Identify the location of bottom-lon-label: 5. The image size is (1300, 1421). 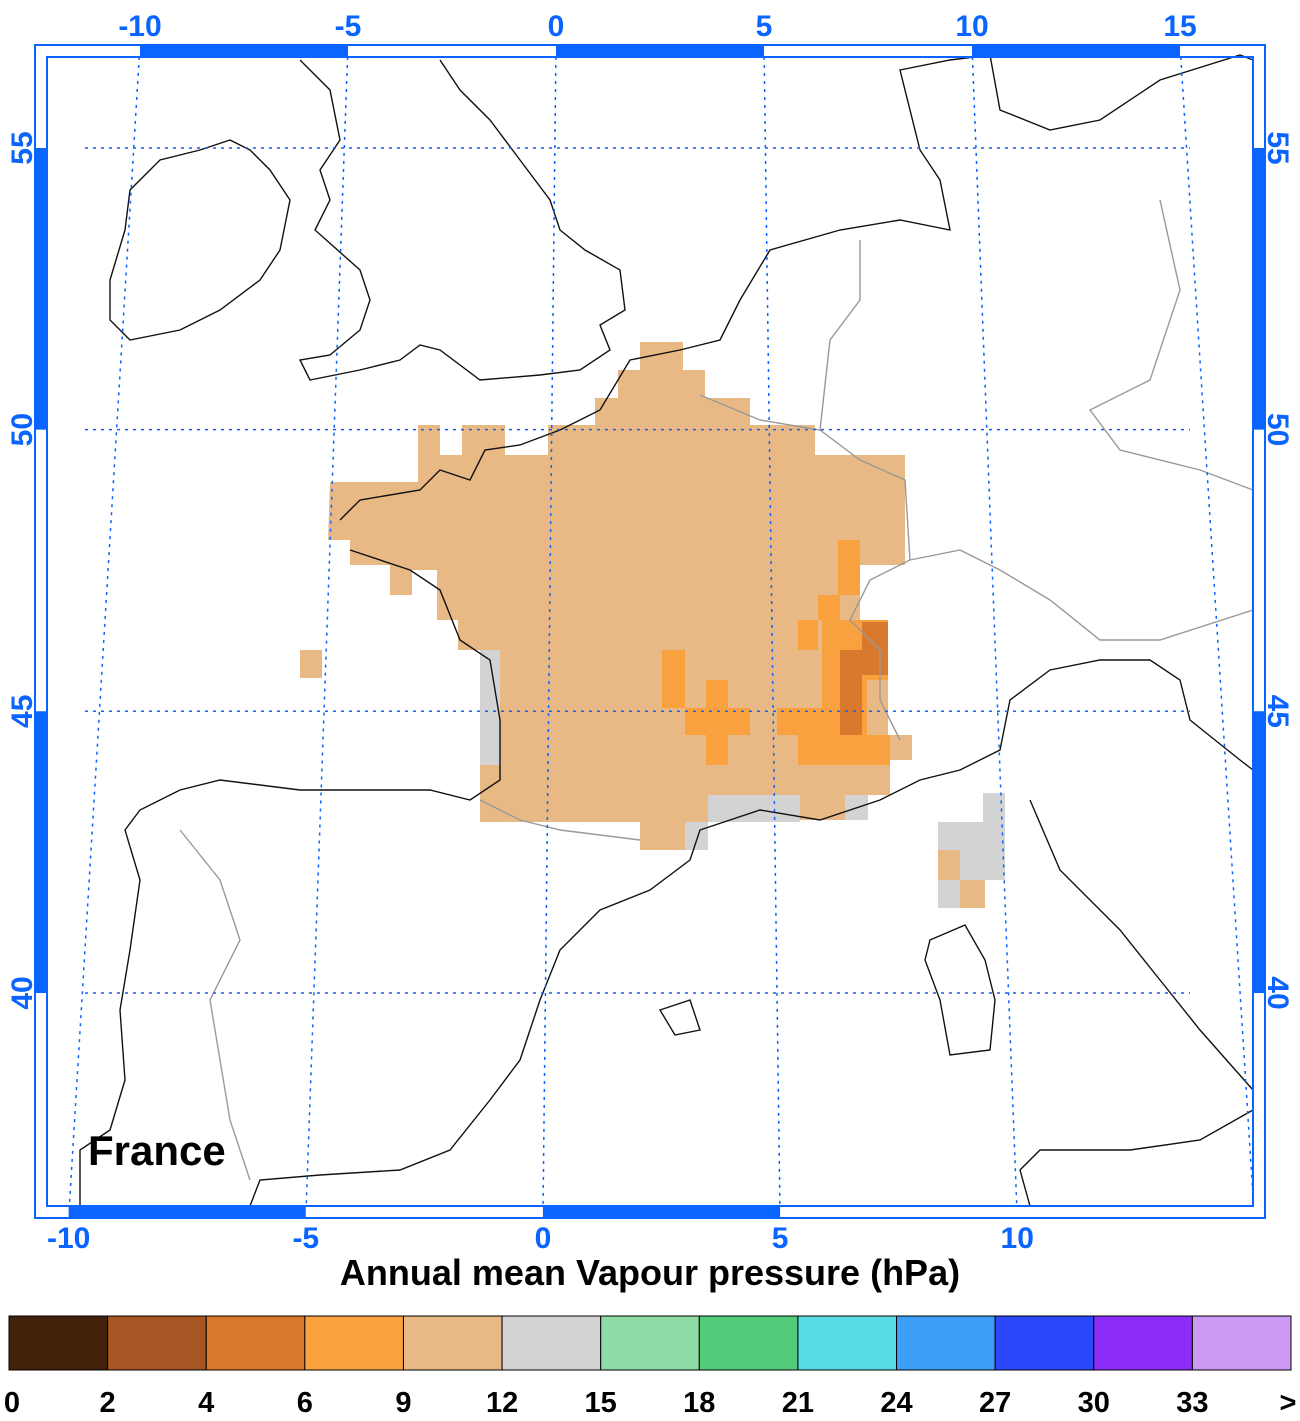
(780, 1238).